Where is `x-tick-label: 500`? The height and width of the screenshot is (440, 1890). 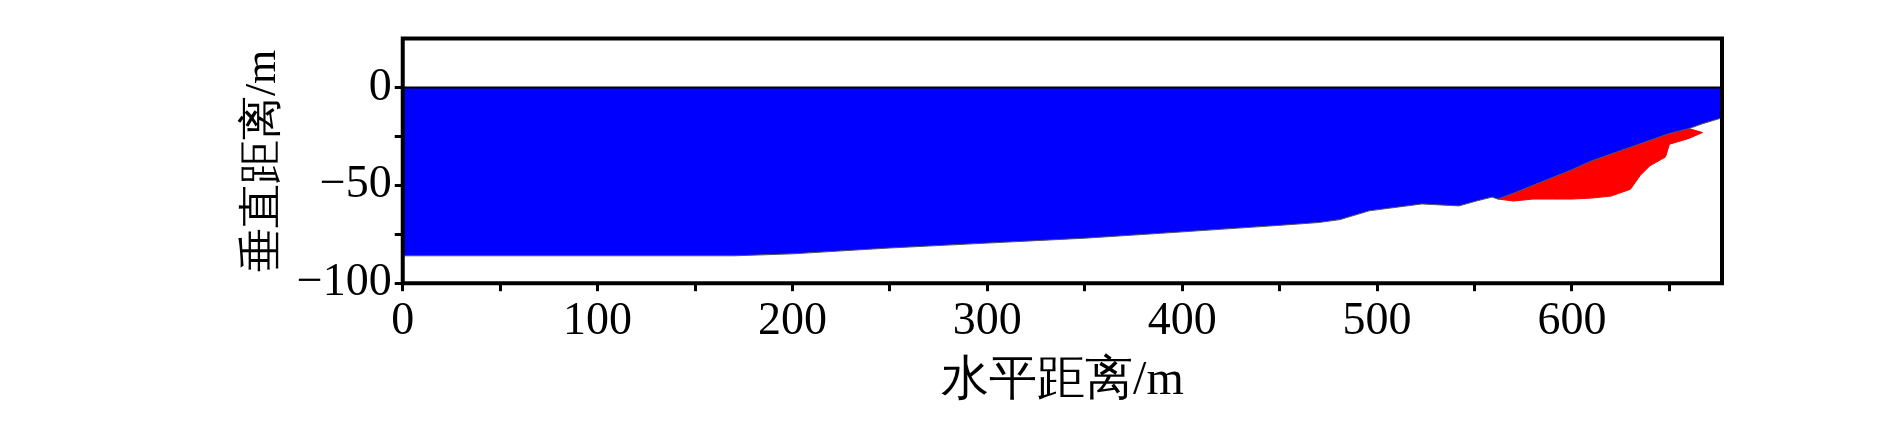 x-tick-label: 500 is located at coordinates (1377, 318).